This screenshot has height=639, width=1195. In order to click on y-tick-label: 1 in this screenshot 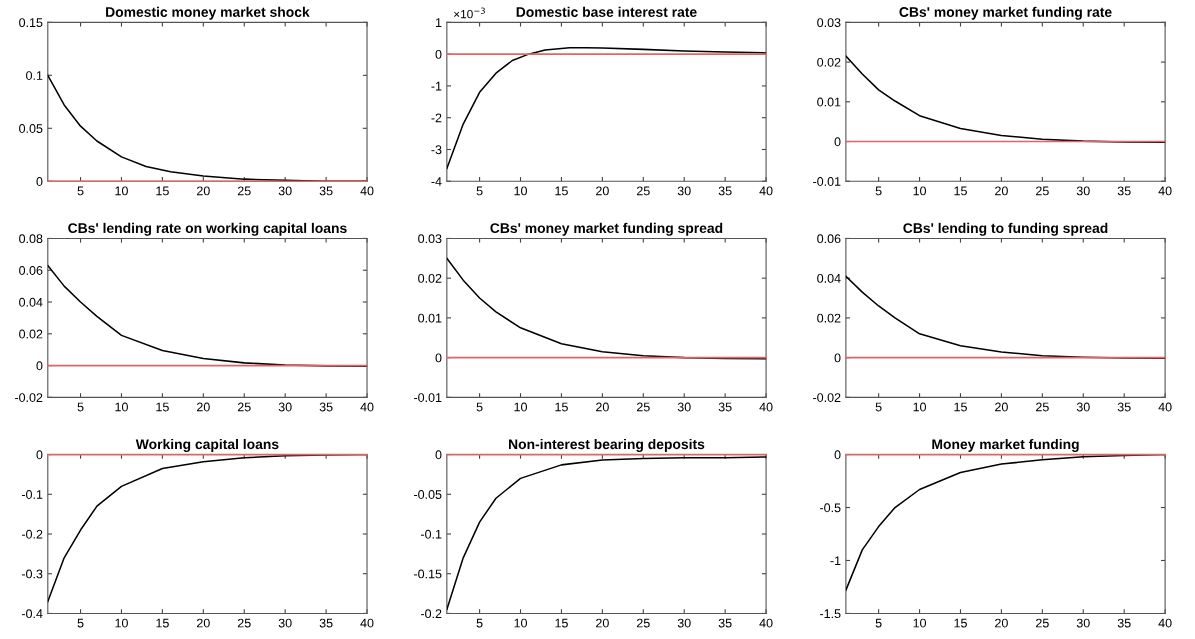, I will do `click(438, 22)`.